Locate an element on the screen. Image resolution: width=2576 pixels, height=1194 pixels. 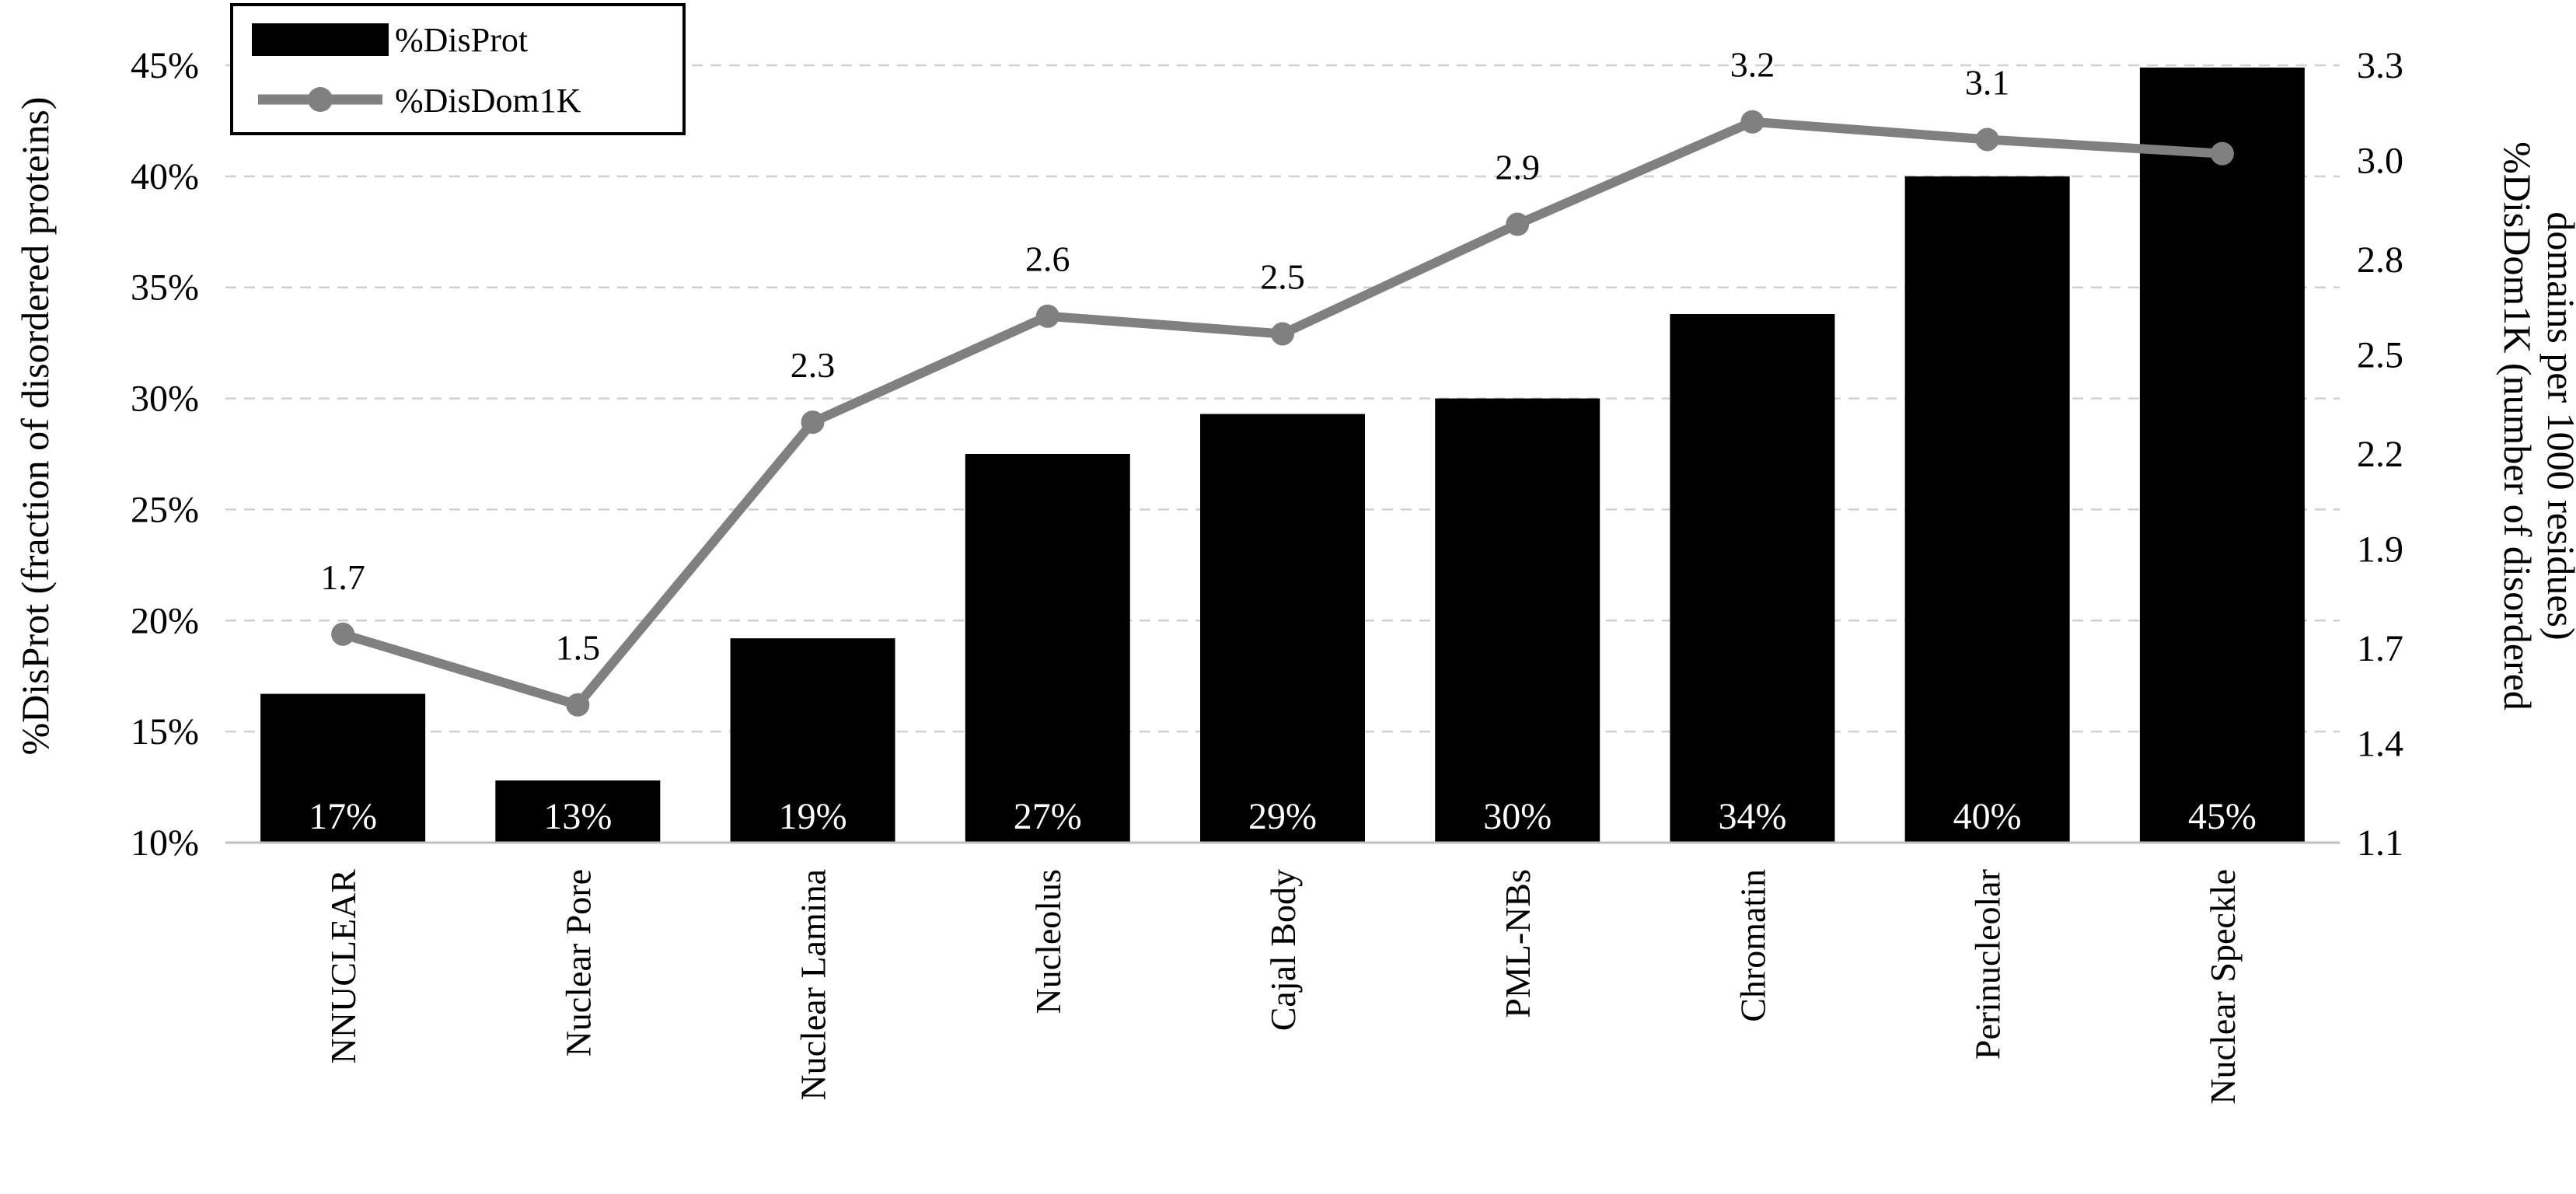
bar-value-label: 27% is located at coordinates (1048, 816).